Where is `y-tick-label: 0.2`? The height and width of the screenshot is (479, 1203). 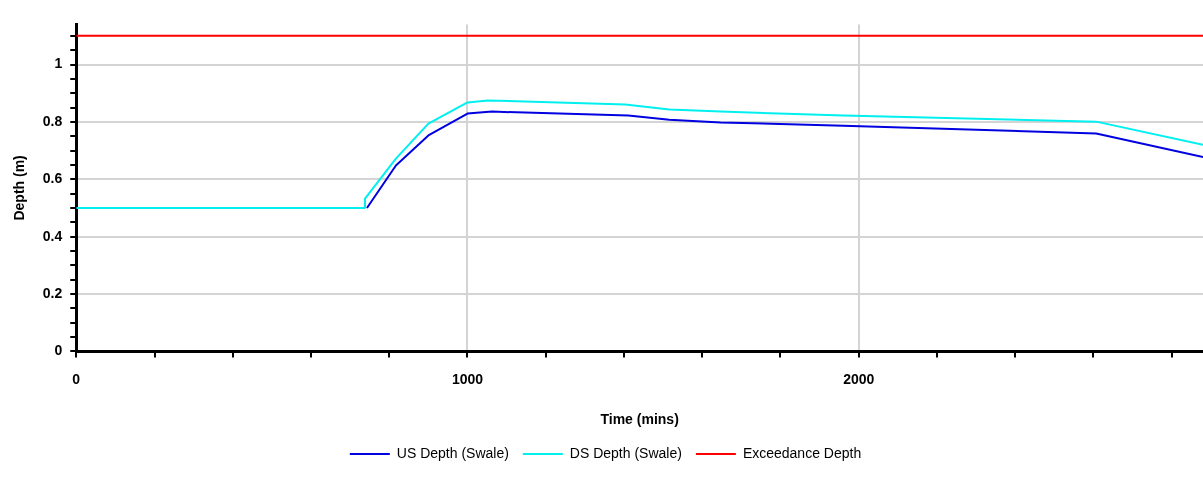 y-tick-label: 0.2 is located at coordinates (52, 292).